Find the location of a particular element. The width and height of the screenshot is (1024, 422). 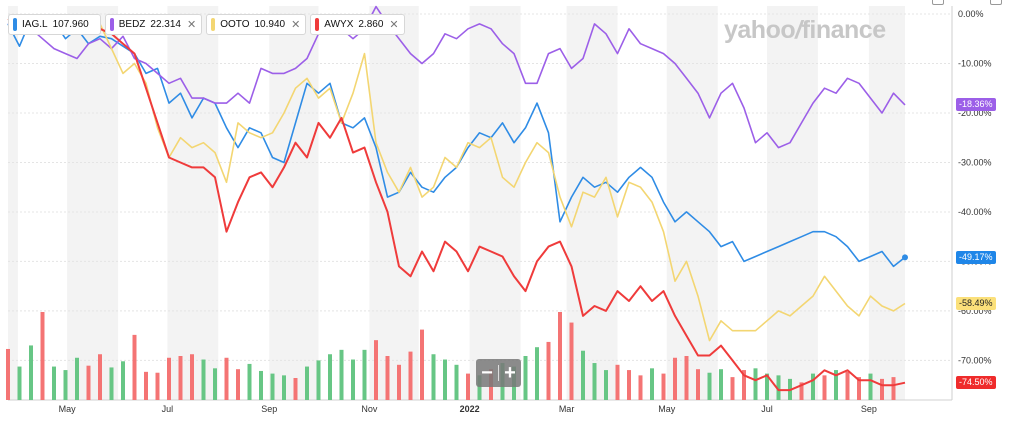

fullscreen-icon is located at coordinates (996, 2).